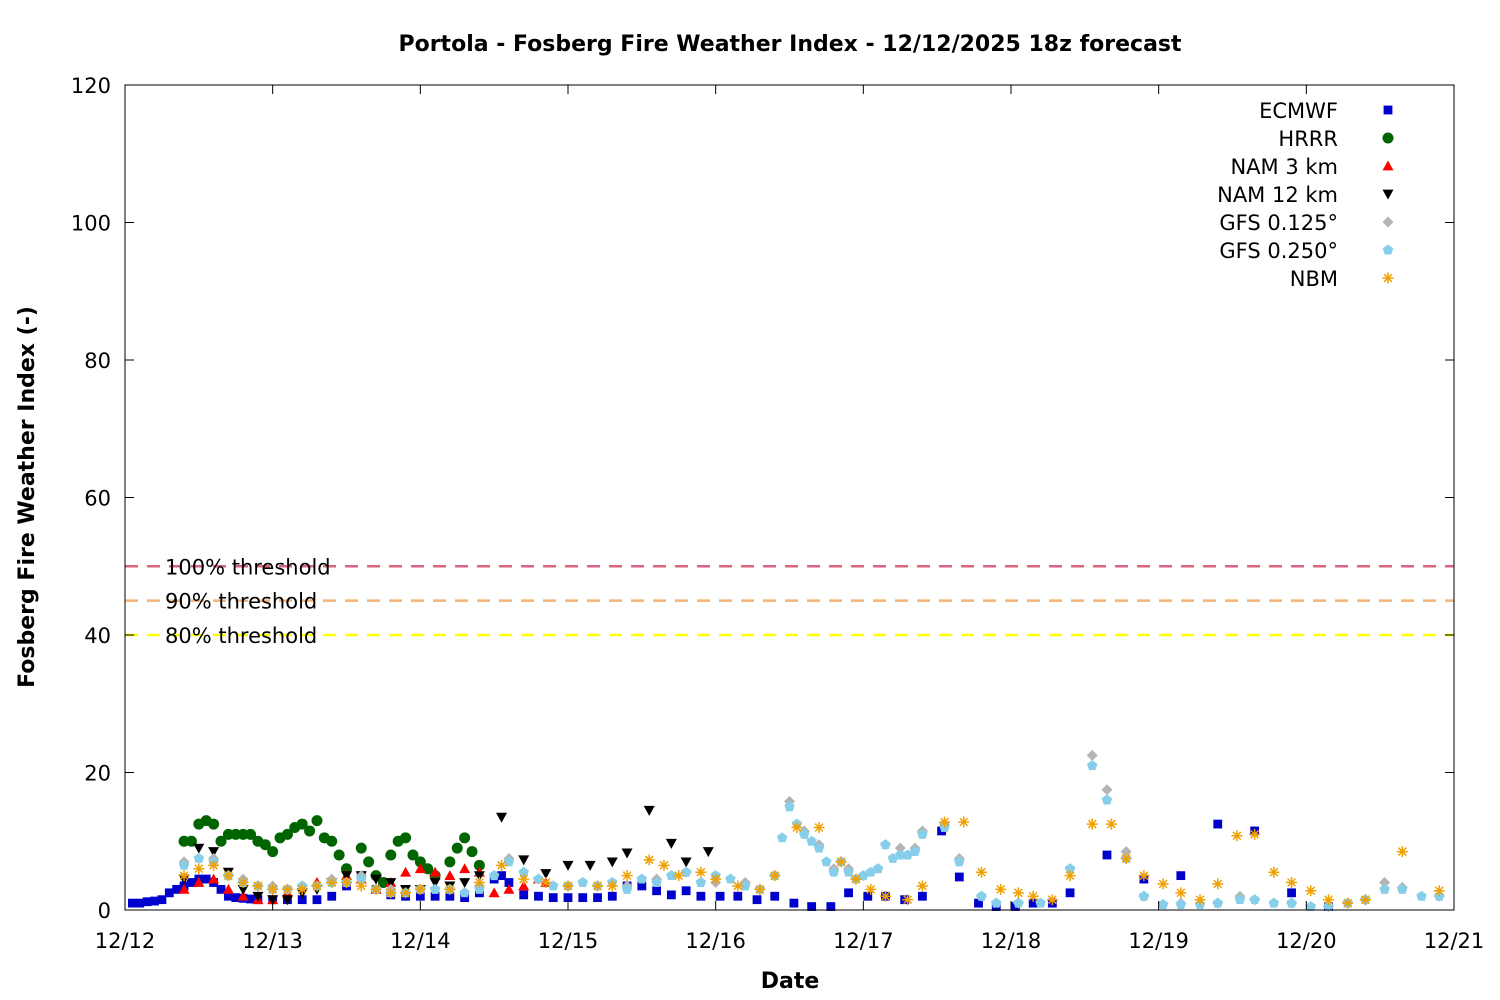 Image resolution: width=1500 pixels, height=1000 pixels. I want to click on x-tick-label: 12/12, so click(125, 941).